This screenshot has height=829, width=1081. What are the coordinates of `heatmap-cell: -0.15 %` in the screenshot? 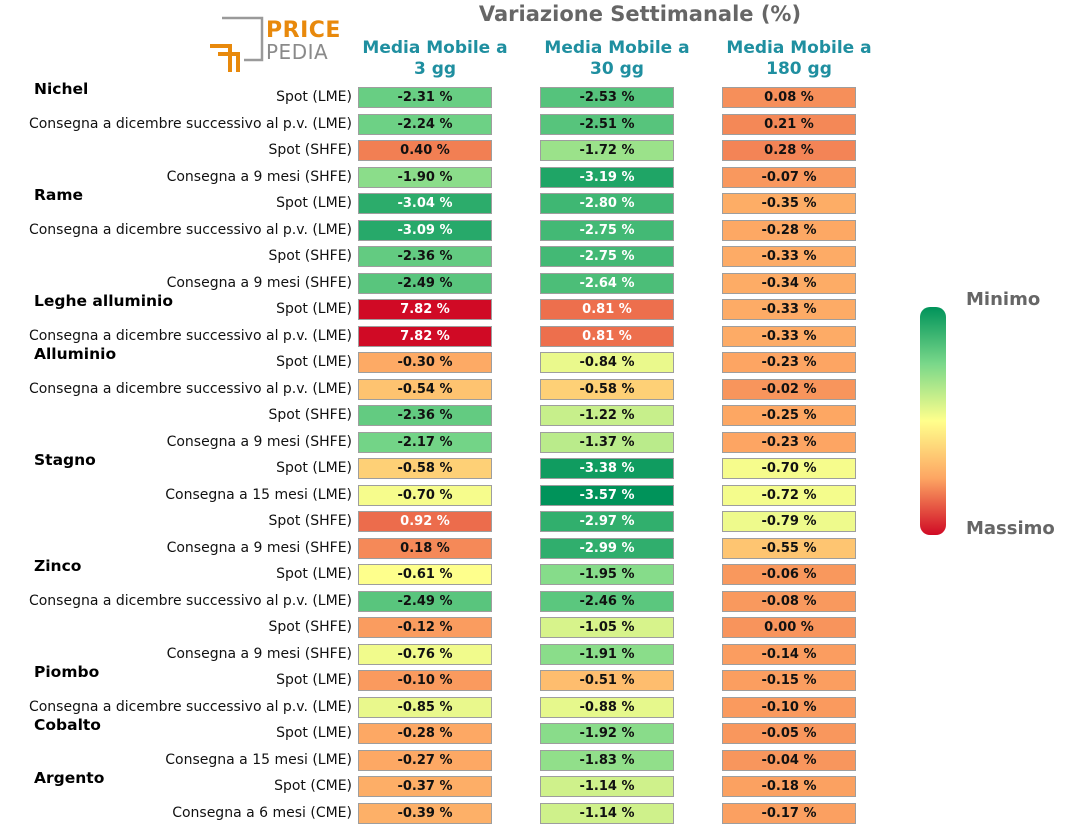 It's located at (789, 680).